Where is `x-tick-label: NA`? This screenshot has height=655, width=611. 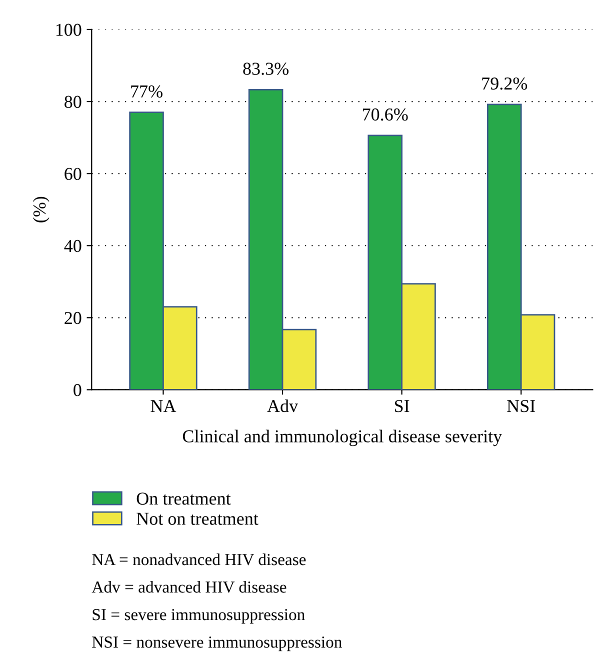
x-tick-label: NA is located at coordinates (163, 406).